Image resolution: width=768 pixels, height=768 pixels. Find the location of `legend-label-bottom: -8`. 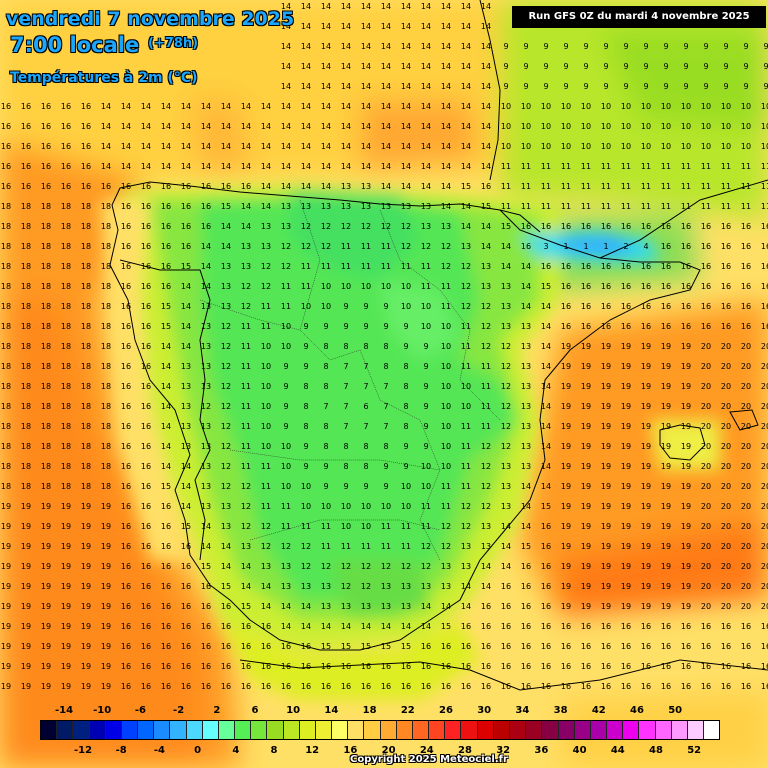

legend-label-bottom: -8 is located at coordinates (121, 750).